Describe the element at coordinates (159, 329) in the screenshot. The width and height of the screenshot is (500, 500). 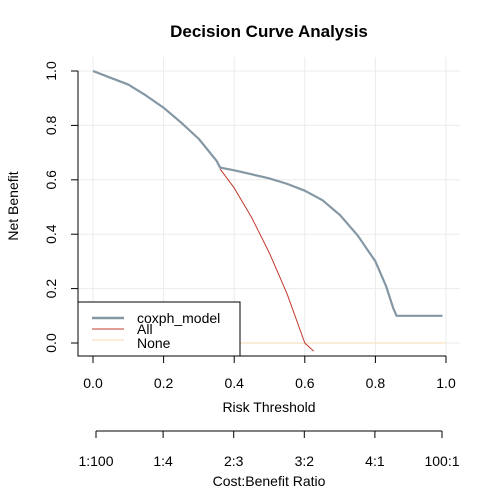
I see `legend: coxph_model All None` at that location.